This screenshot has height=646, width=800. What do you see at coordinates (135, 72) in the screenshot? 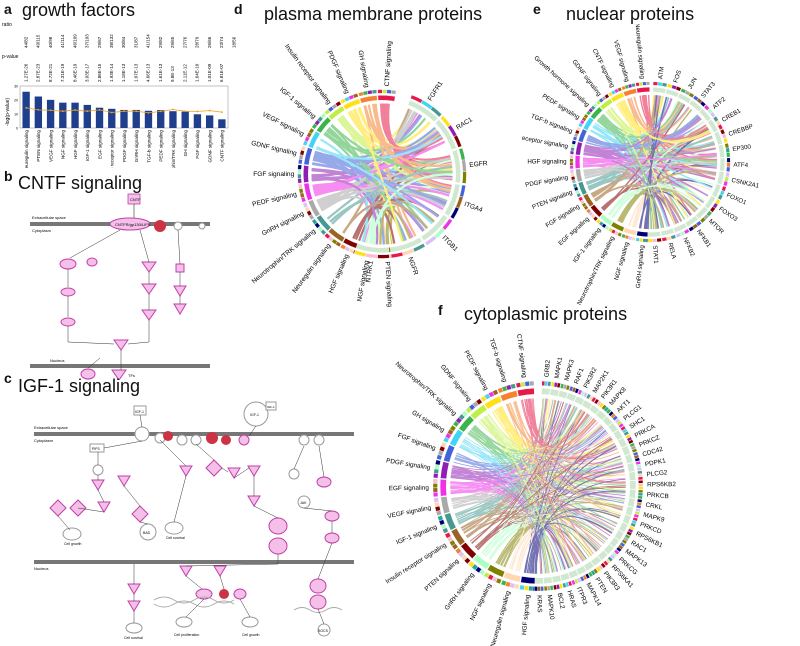
I see `pvalue-value: 1.07E-13` at bounding box center [135, 72].